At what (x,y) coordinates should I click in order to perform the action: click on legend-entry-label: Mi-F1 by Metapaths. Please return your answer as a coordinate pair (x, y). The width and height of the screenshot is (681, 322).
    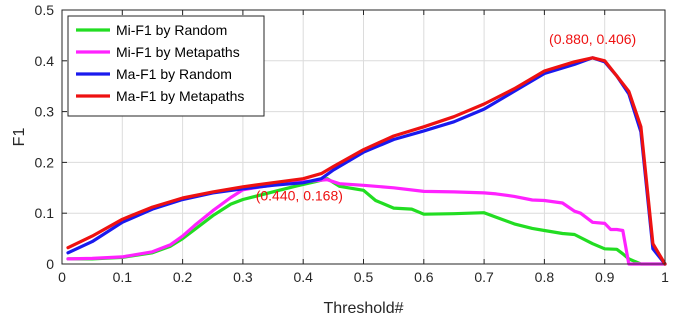
    Looking at the image, I should click on (178, 52).